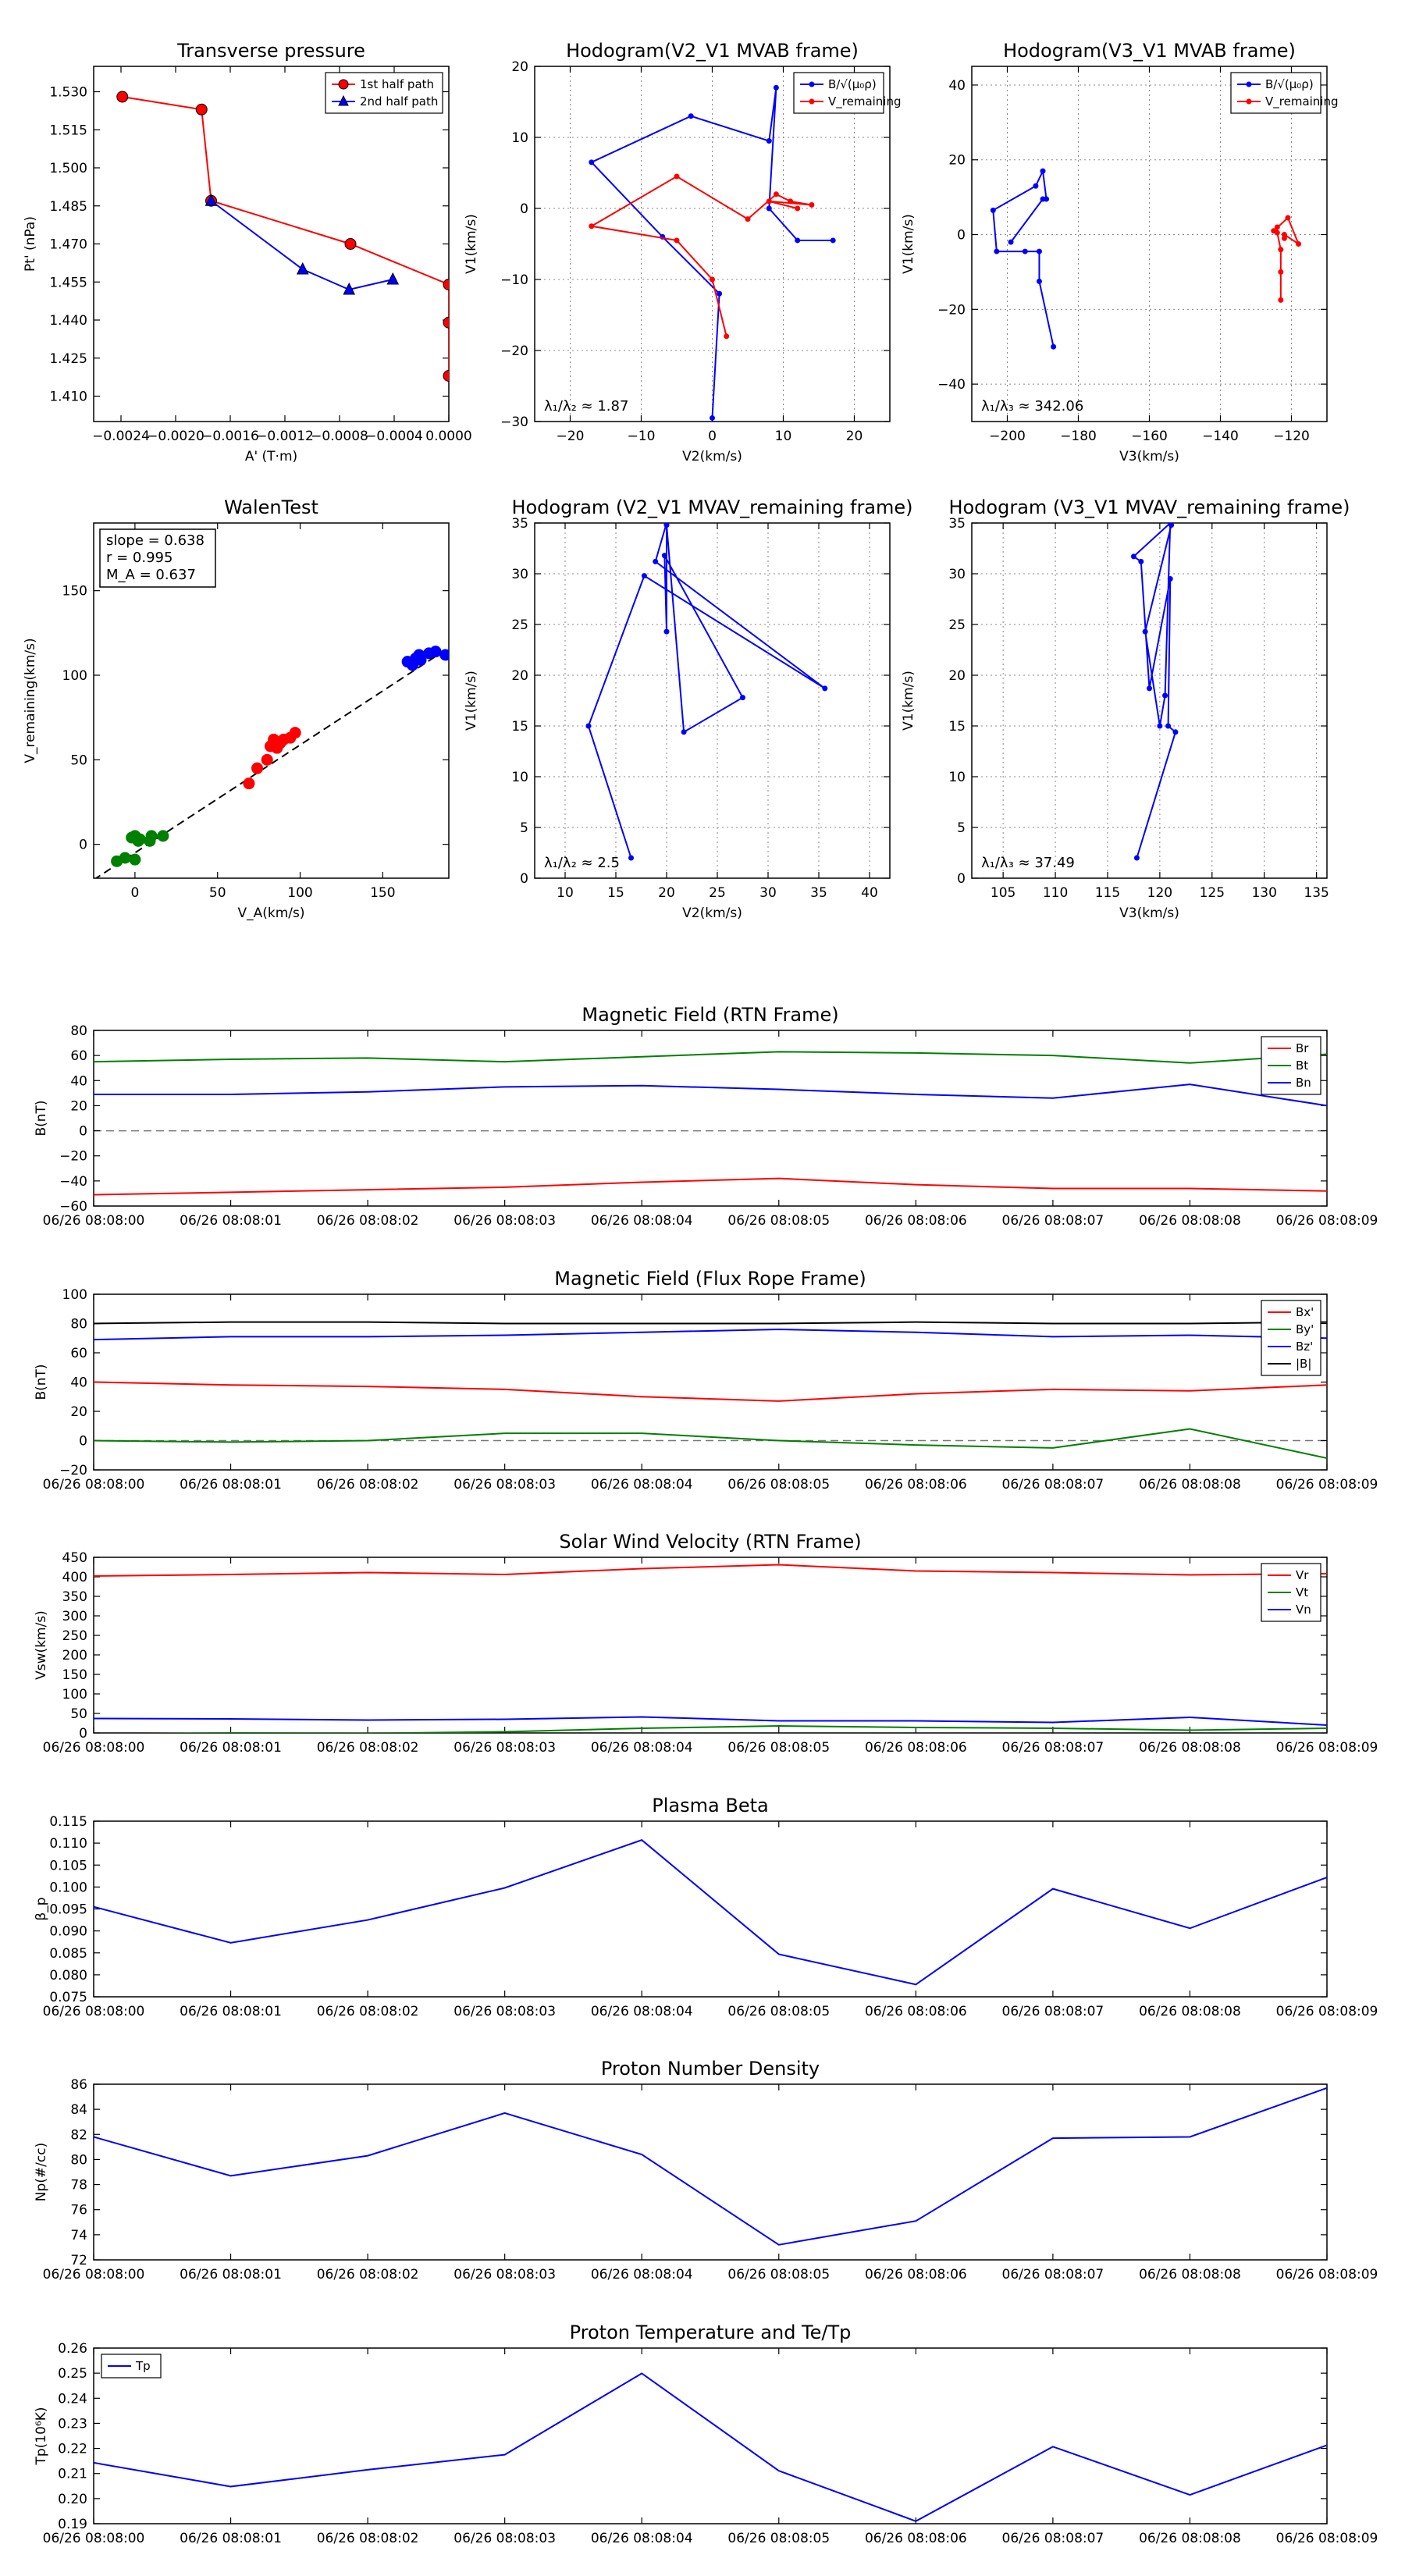 This screenshot has width=1405, height=2576. I want to click on y-tick-label: 150, so click(74, 592).